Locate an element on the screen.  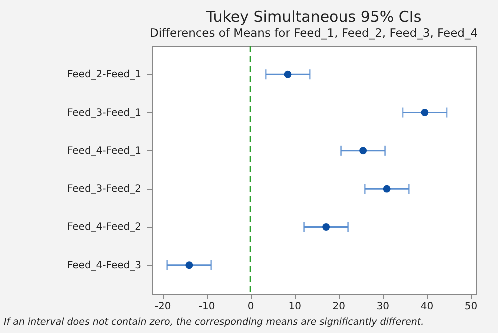
x-tick-label: -10 is located at coordinates (207, 307).